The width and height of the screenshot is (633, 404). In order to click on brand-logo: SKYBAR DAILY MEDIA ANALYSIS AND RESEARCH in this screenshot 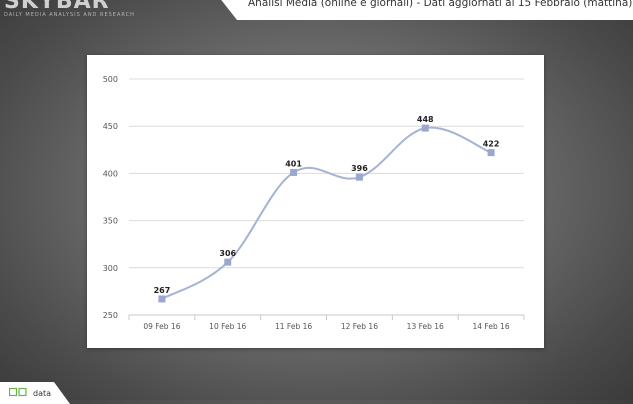, I will do `click(93, 9)`.